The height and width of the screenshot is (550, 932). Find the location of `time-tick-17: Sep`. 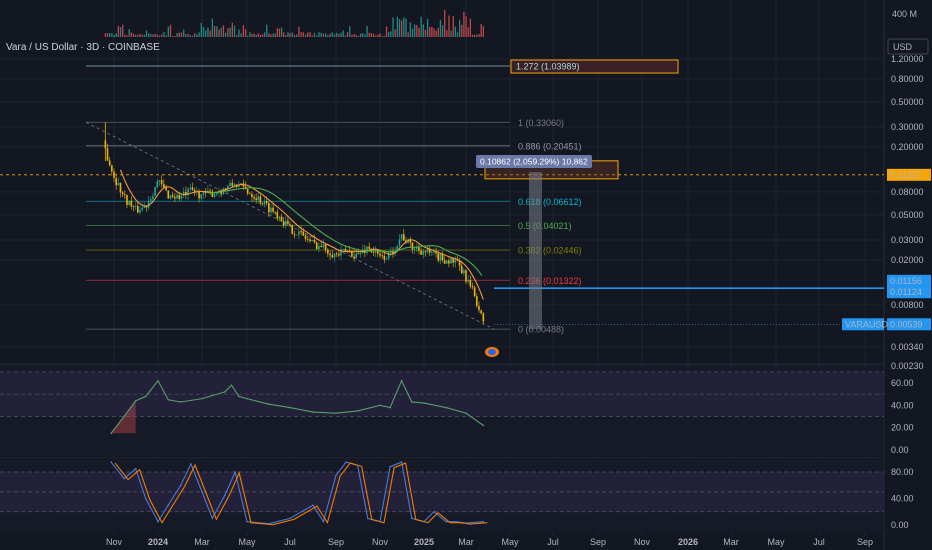

time-tick-17: Sep is located at coordinates (865, 542).